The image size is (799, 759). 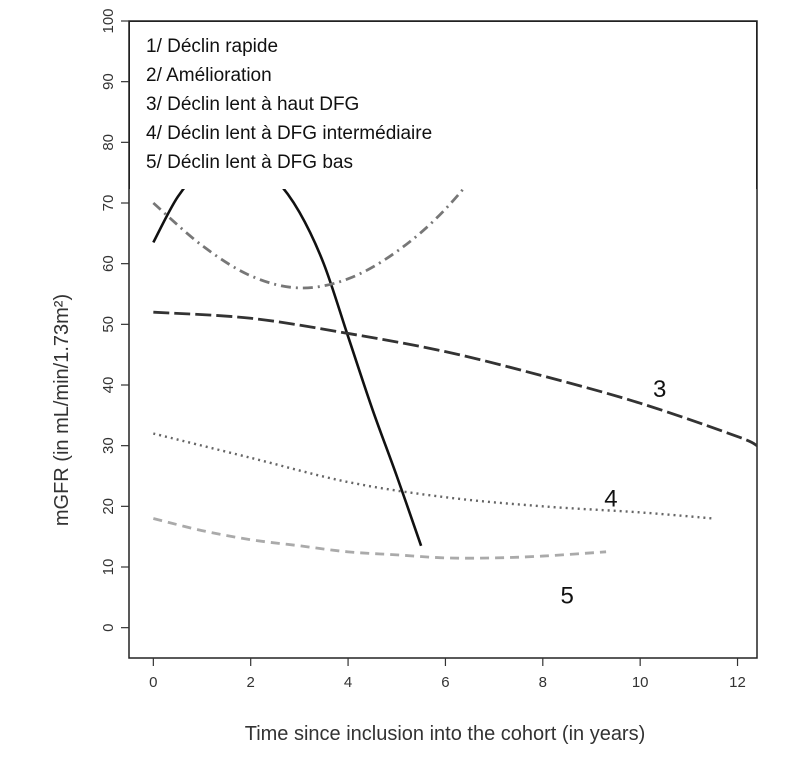 I want to click on series-5-label: 5, so click(x=566, y=595).